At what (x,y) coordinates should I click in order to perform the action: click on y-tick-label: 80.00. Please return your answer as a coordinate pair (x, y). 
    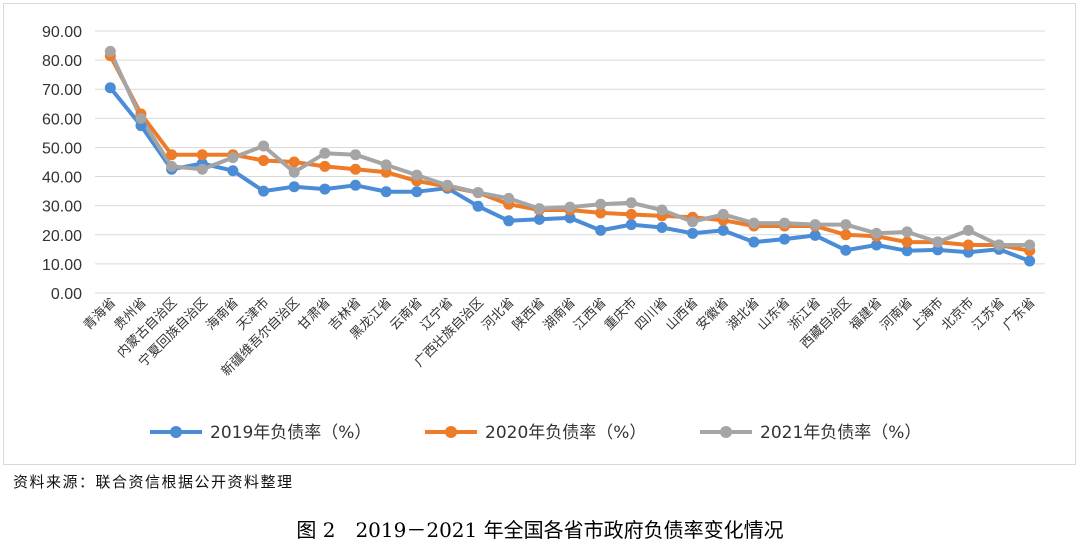
    Looking at the image, I should click on (62, 61).